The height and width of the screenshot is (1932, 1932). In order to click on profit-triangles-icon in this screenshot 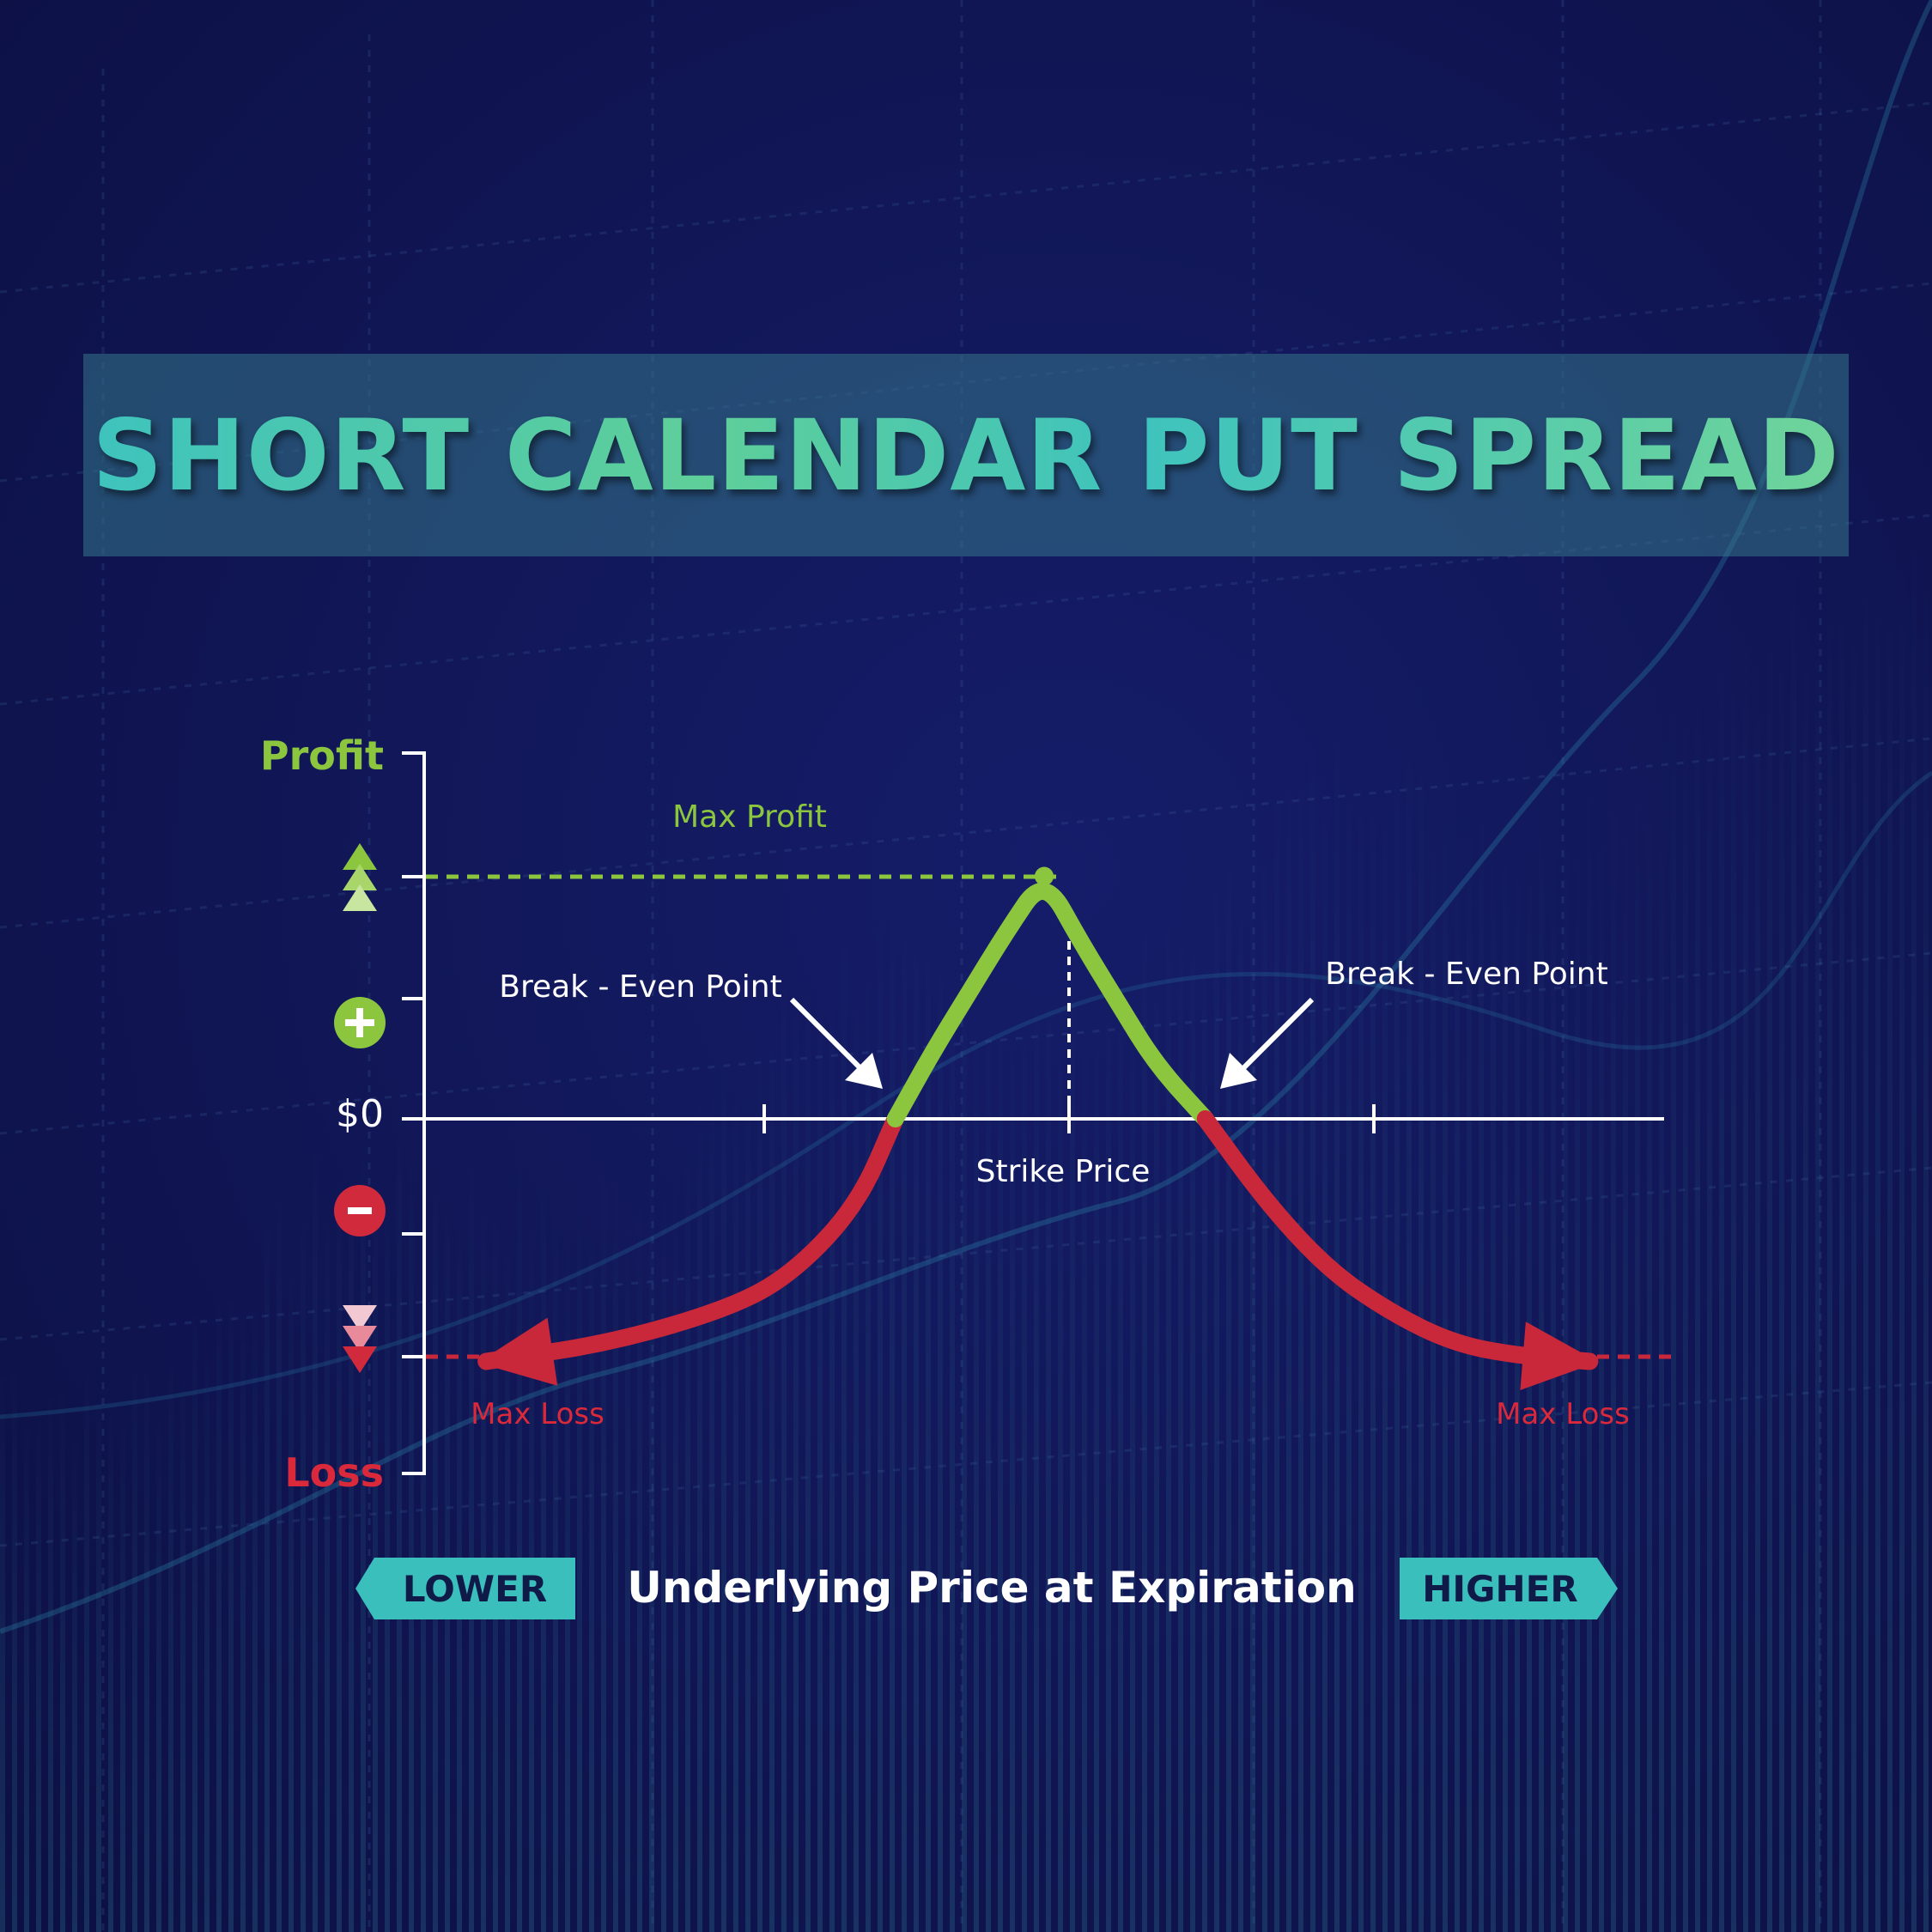, I will do `click(360, 877)`.